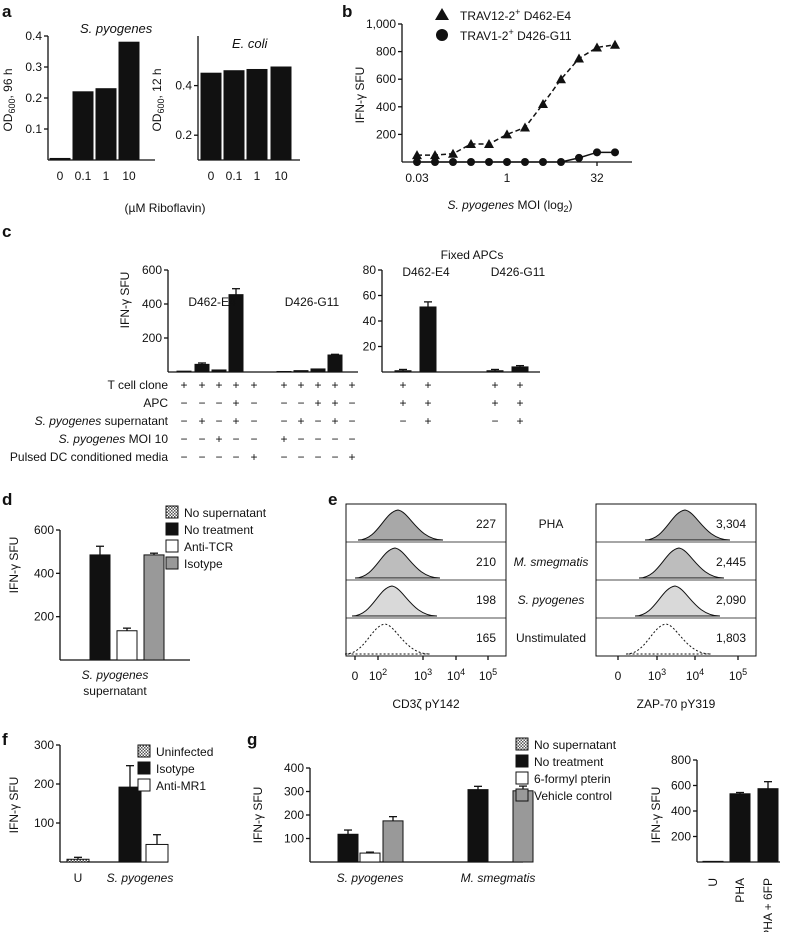 The width and height of the screenshot is (786, 932). Describe the element at coordinates (114, 439) in the screenshot. I see `chart-c-row-label: S. pyogenes MOI 10` at that location.